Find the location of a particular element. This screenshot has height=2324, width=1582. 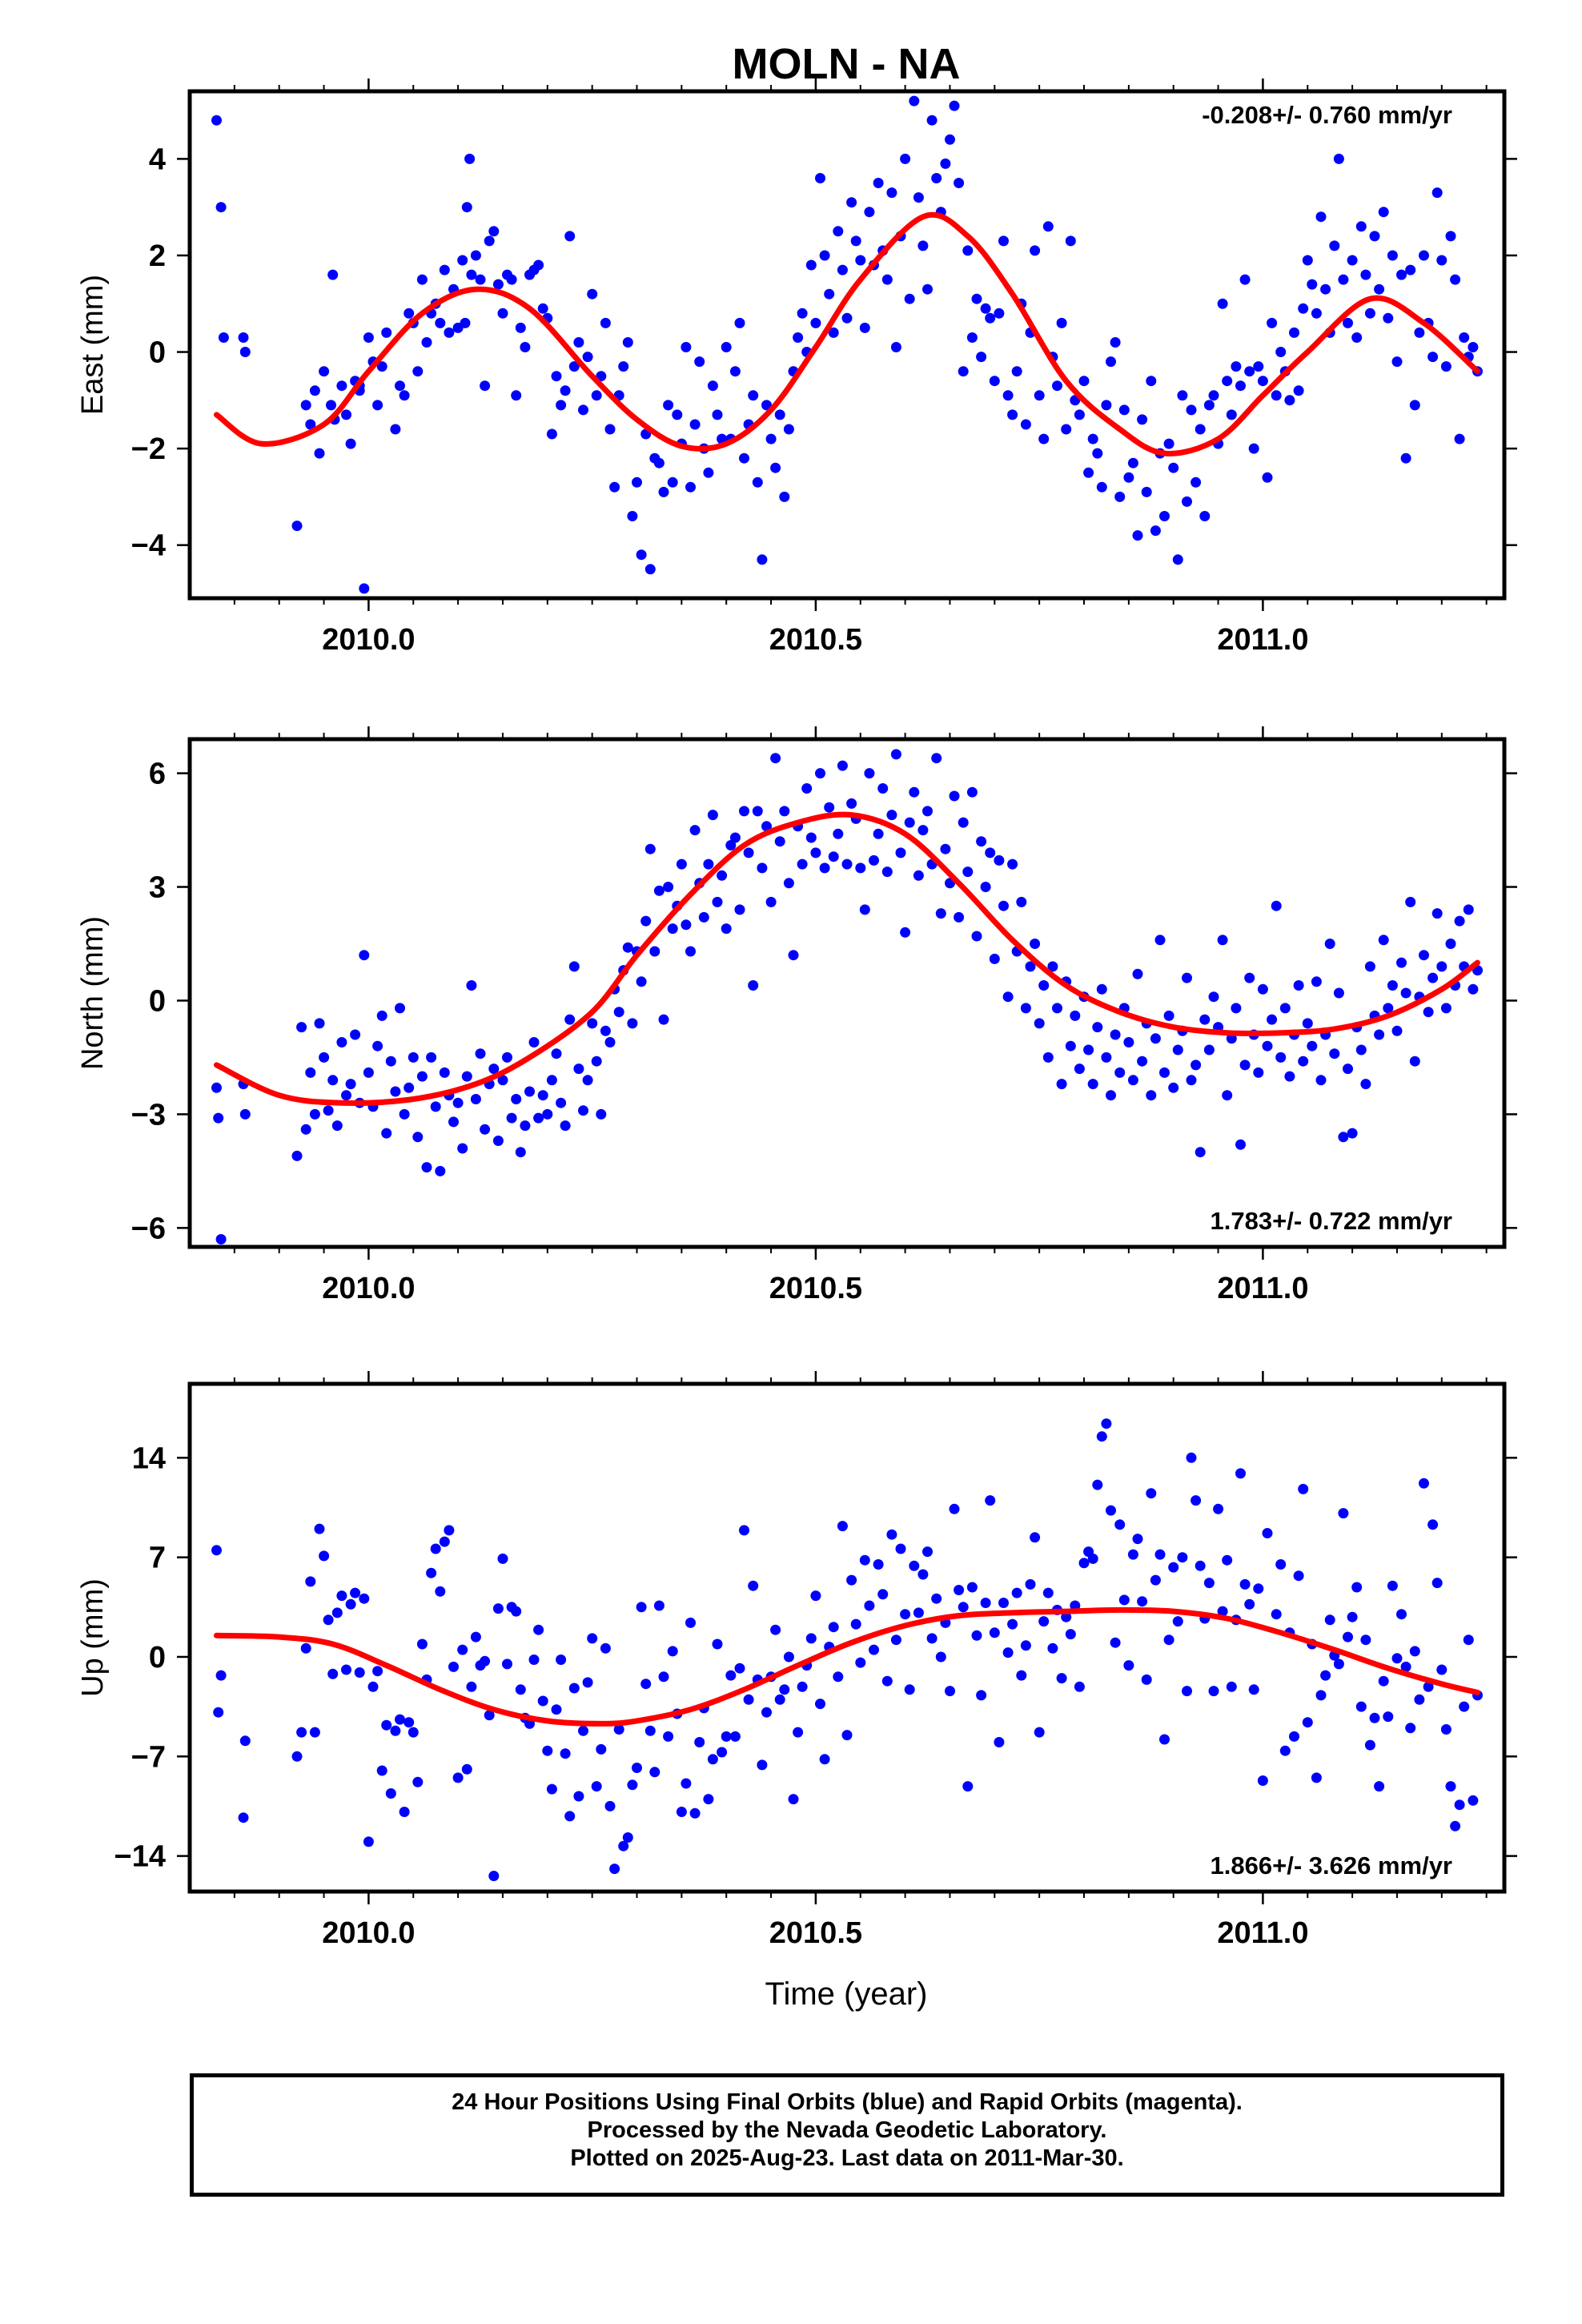

y-tick-label: 0 is located at coordinates (157, 353).